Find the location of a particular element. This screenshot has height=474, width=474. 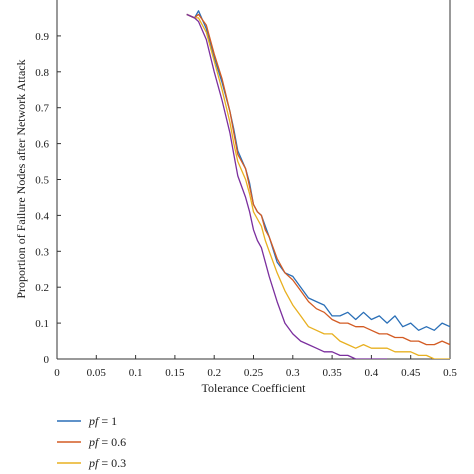

x-tick-label: 0.25 is located at coordinates (254, 373).